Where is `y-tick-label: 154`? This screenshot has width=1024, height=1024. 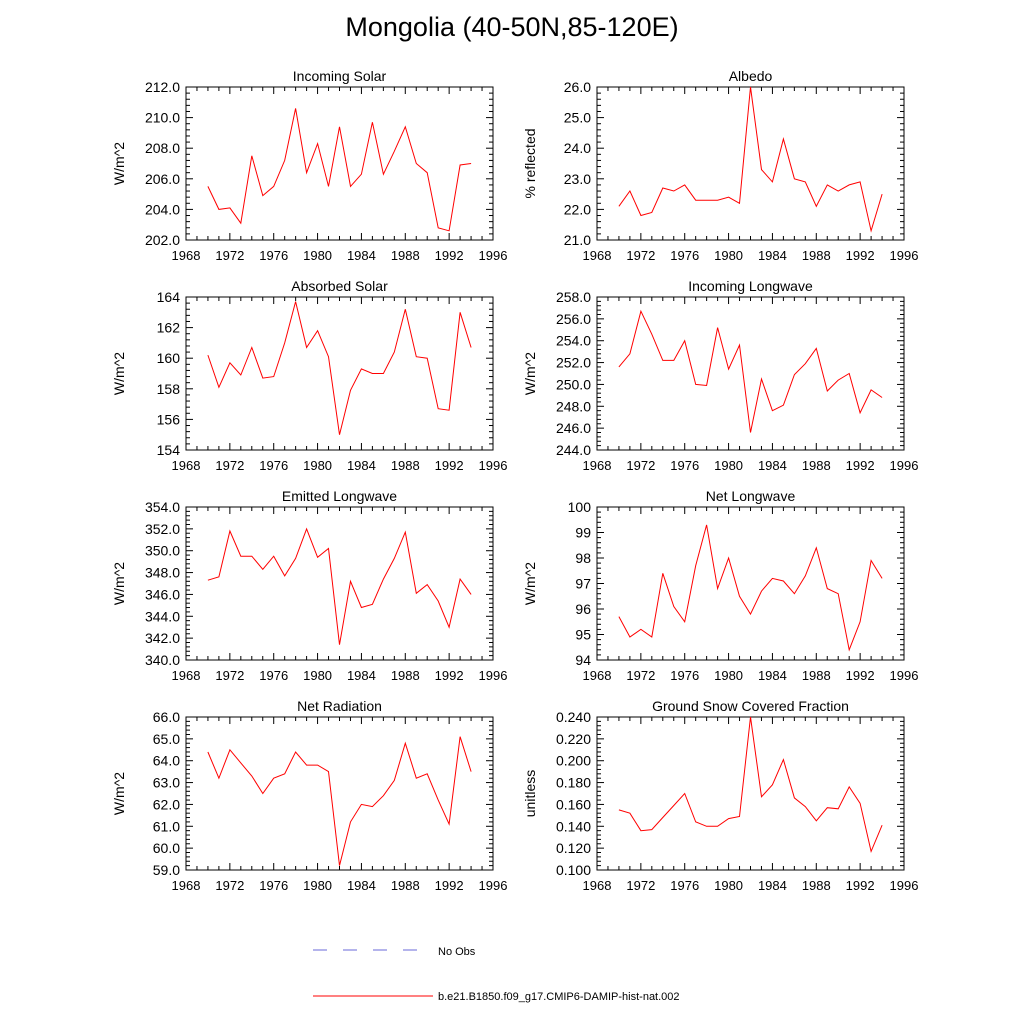 y-tick-label: 154 is located at coordinates (169, 450).